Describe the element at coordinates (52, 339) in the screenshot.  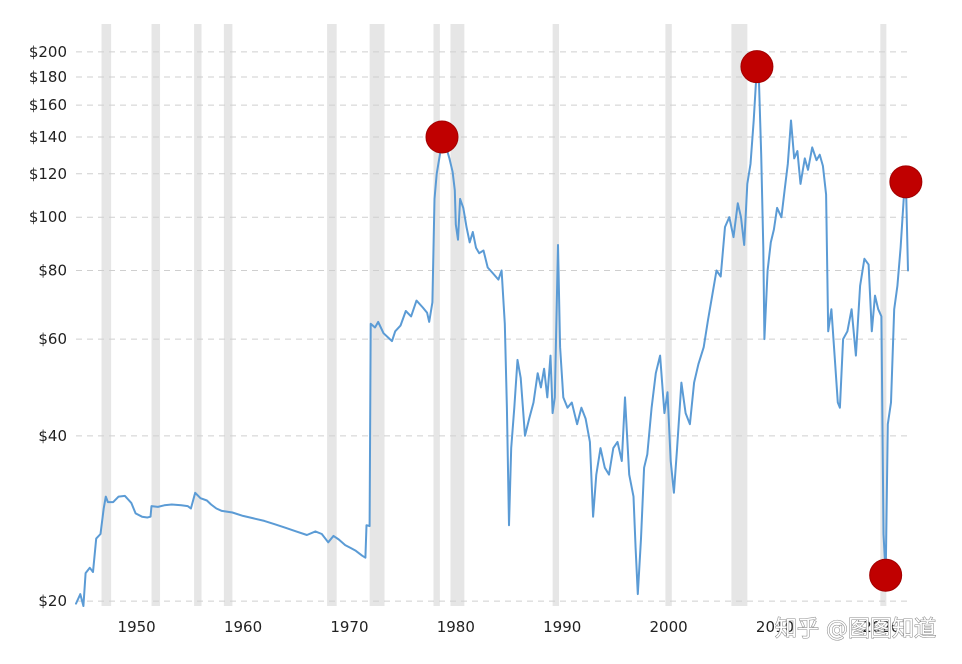
I see `y-tick-label: $60` at that location.